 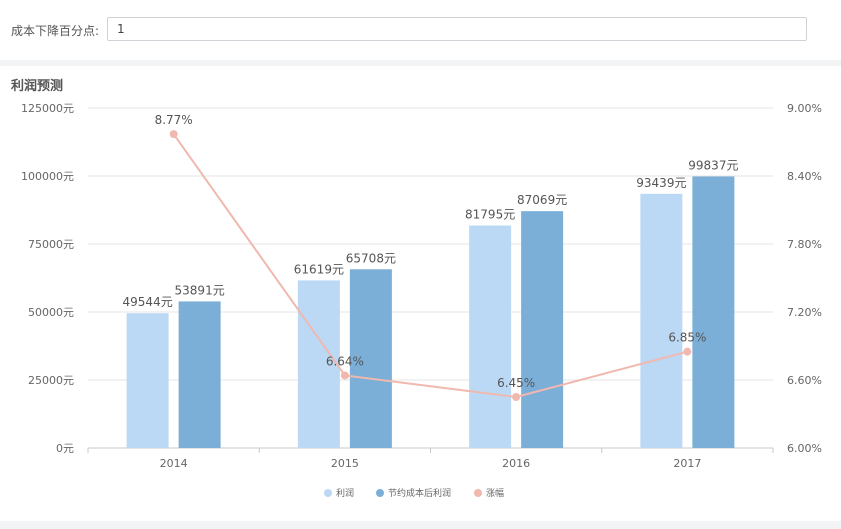 What do you see at coordinates (804, 176) in the screenshot?
I see `y-right-tick-label: 8.40%` at bounding box center [804, 176].